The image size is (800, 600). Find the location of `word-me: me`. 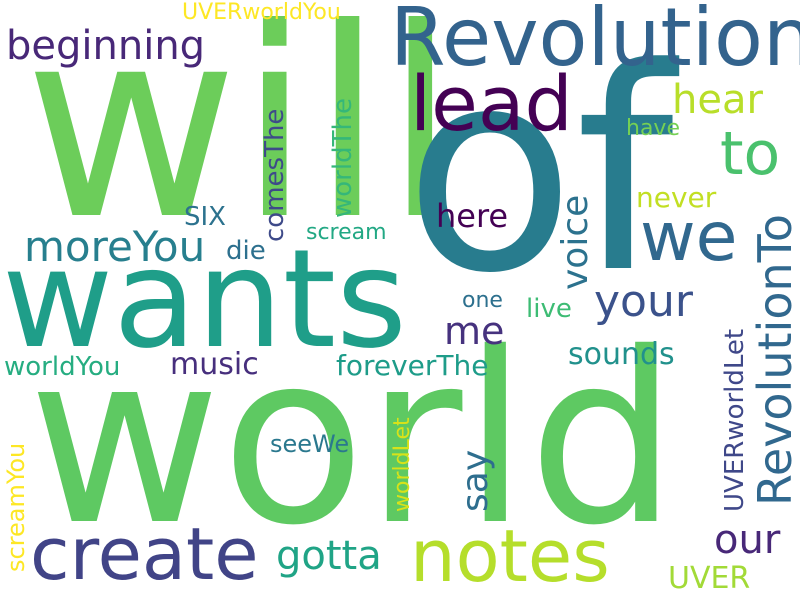

word-me: me is located at coordinates (474, 331).